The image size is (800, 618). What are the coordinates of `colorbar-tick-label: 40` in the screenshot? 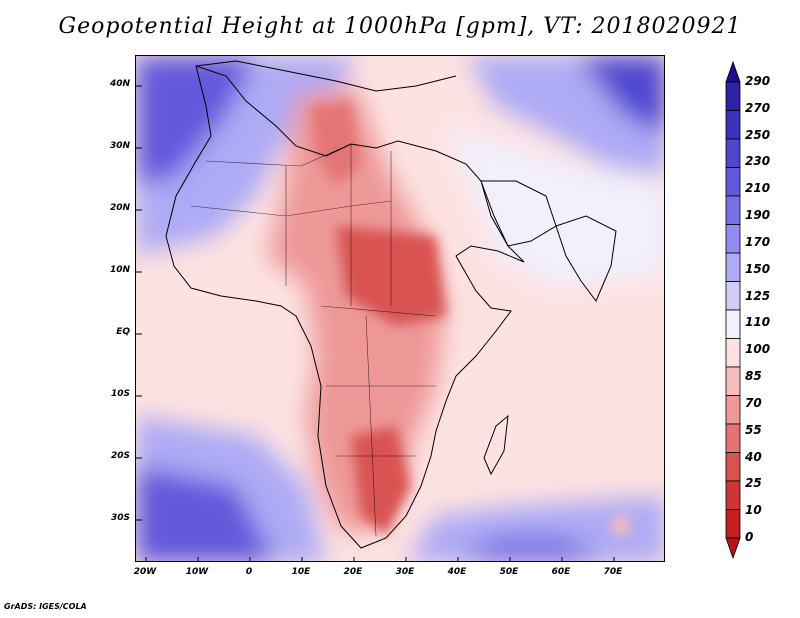 It's located at (753, 456).